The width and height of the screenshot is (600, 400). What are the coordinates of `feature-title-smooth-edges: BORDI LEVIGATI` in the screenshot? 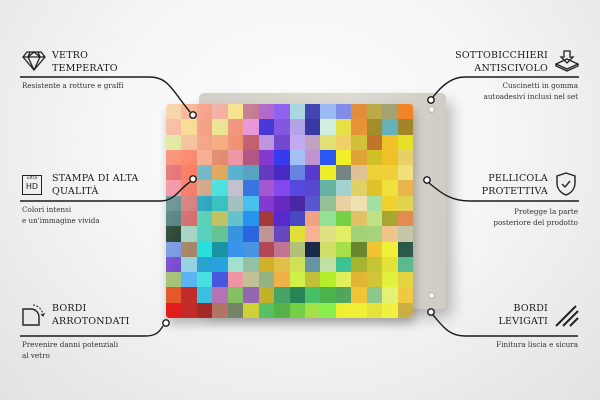 It's located at (523, 315).